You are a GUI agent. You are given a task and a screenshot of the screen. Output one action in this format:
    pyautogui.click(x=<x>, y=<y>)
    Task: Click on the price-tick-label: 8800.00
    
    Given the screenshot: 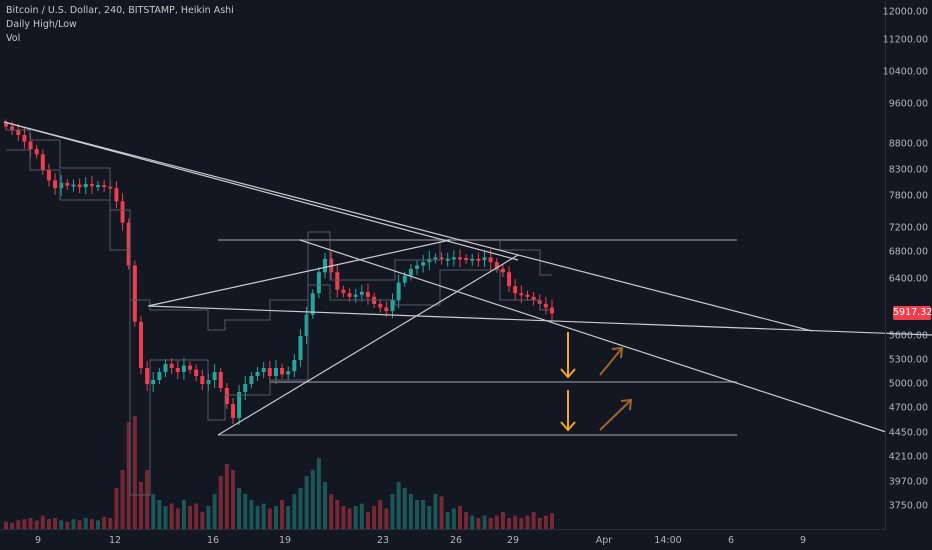 What is the action you would take?
    pyautogui.click(x=908, y=144)
    